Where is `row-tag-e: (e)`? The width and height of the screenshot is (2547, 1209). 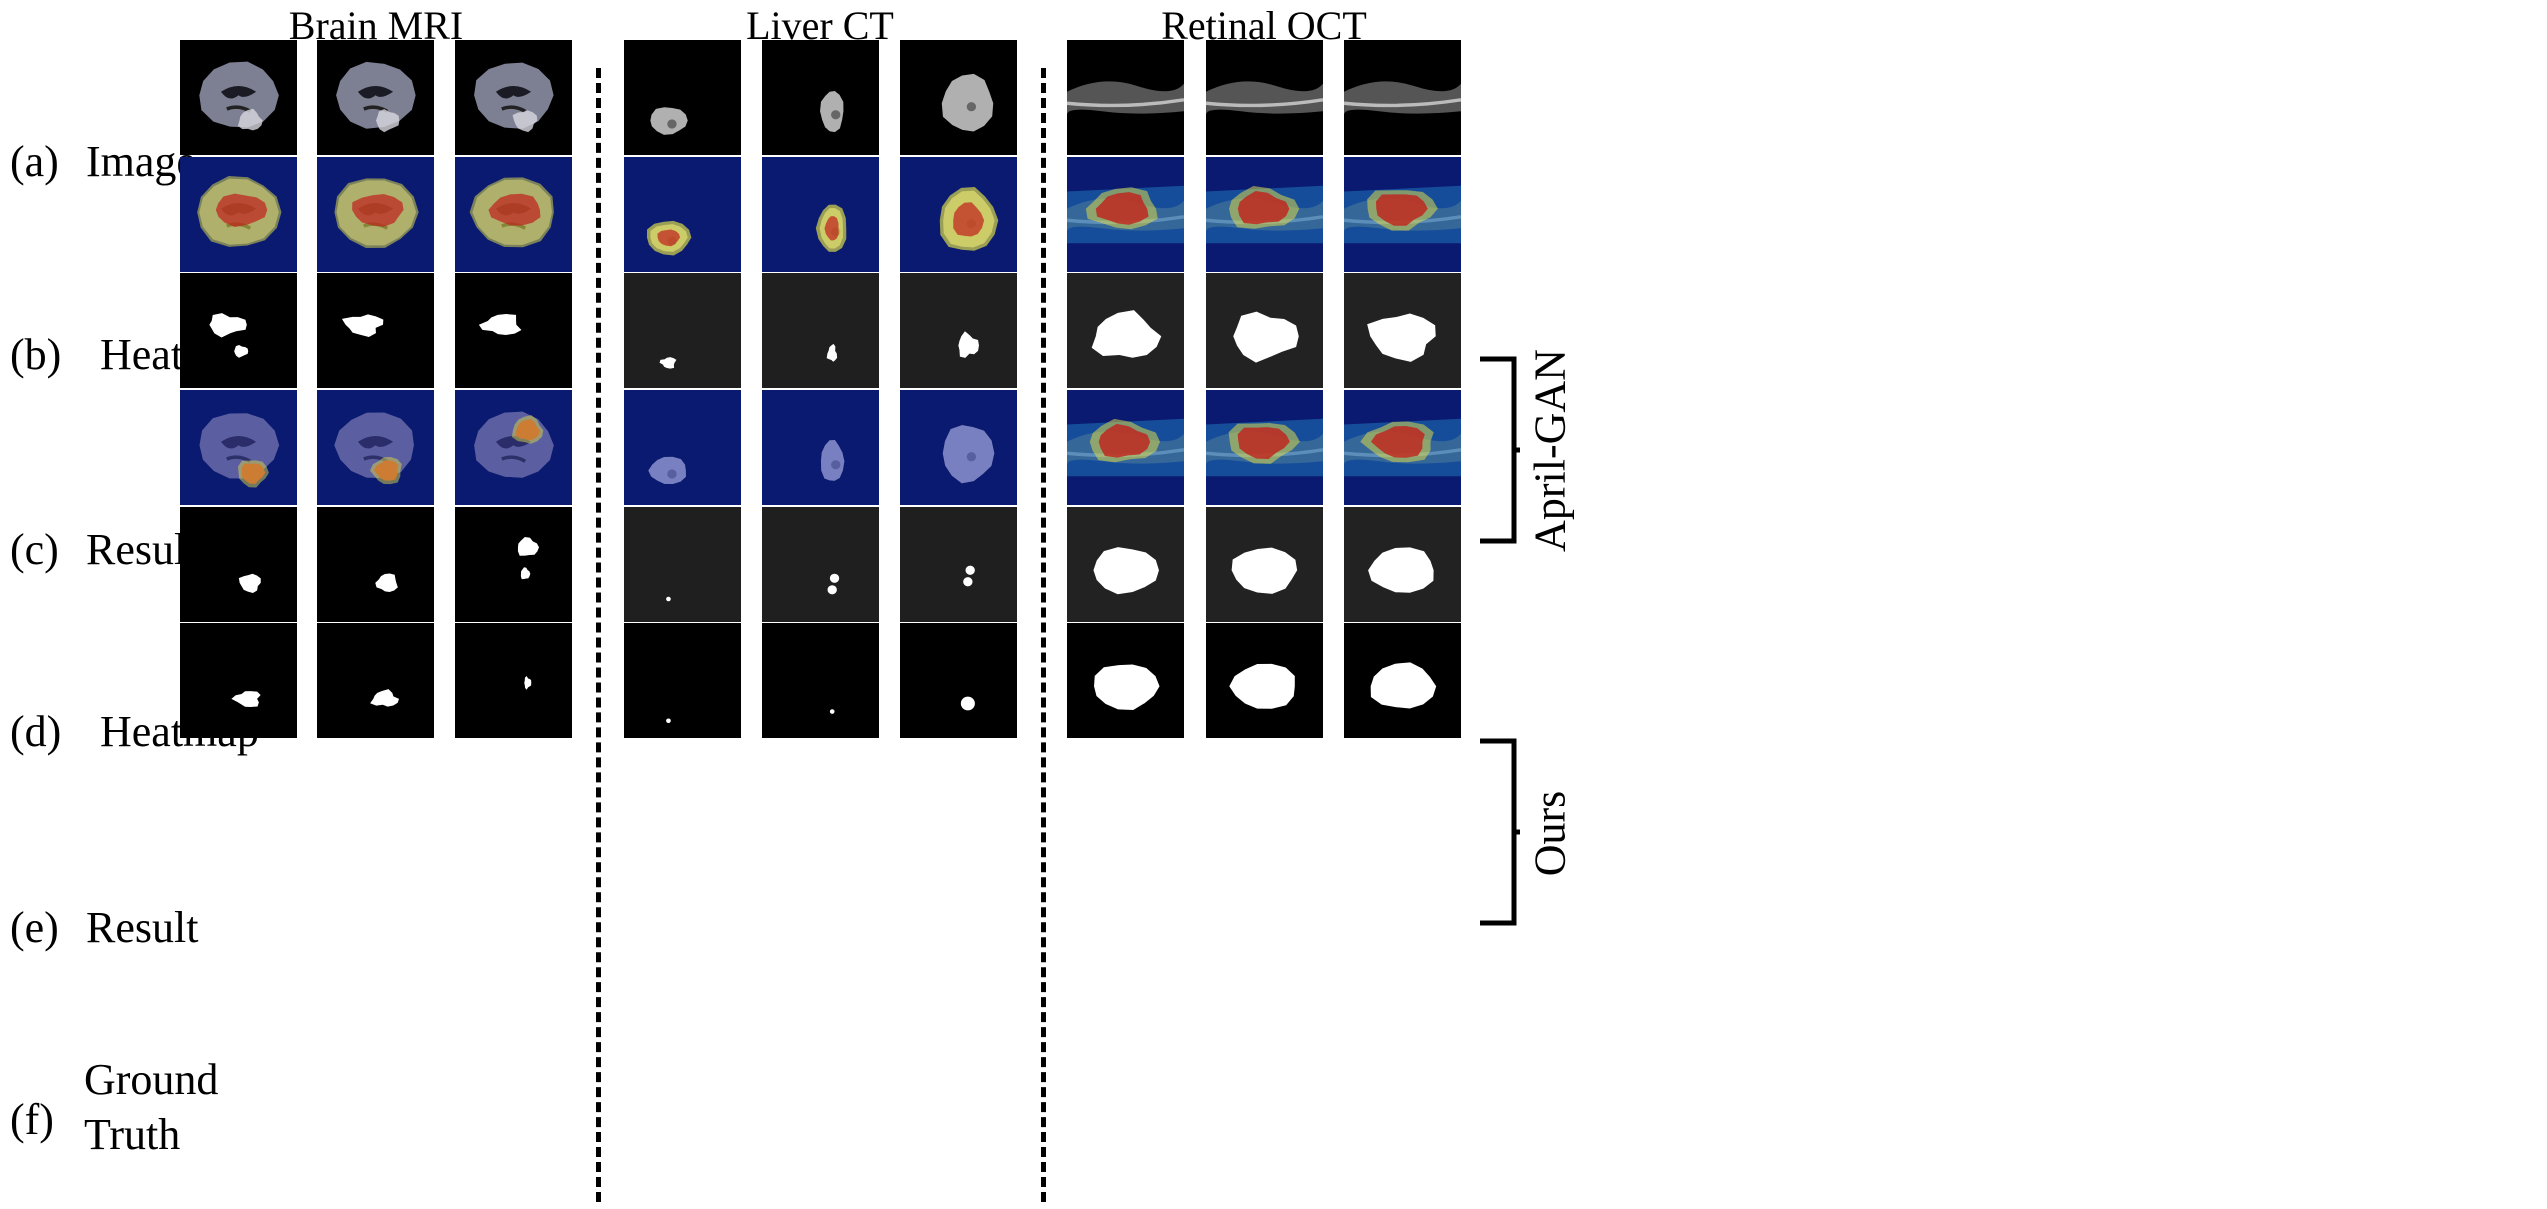 row-tag-e: (e) is located at coordinates (34, 927).